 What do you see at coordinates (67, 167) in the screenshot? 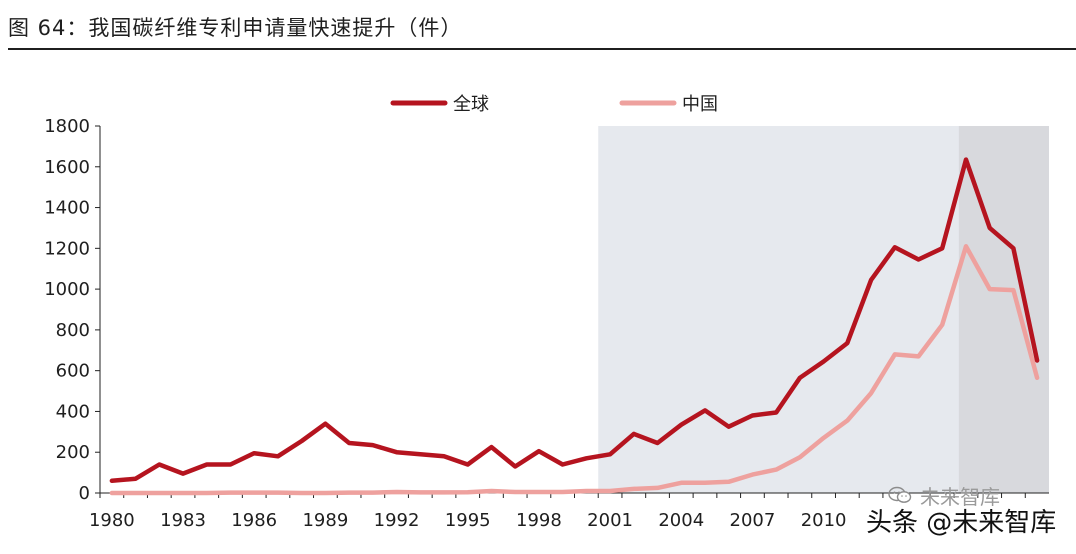
I see `y-tick-label: 1600` at bounding box center [67, 167].